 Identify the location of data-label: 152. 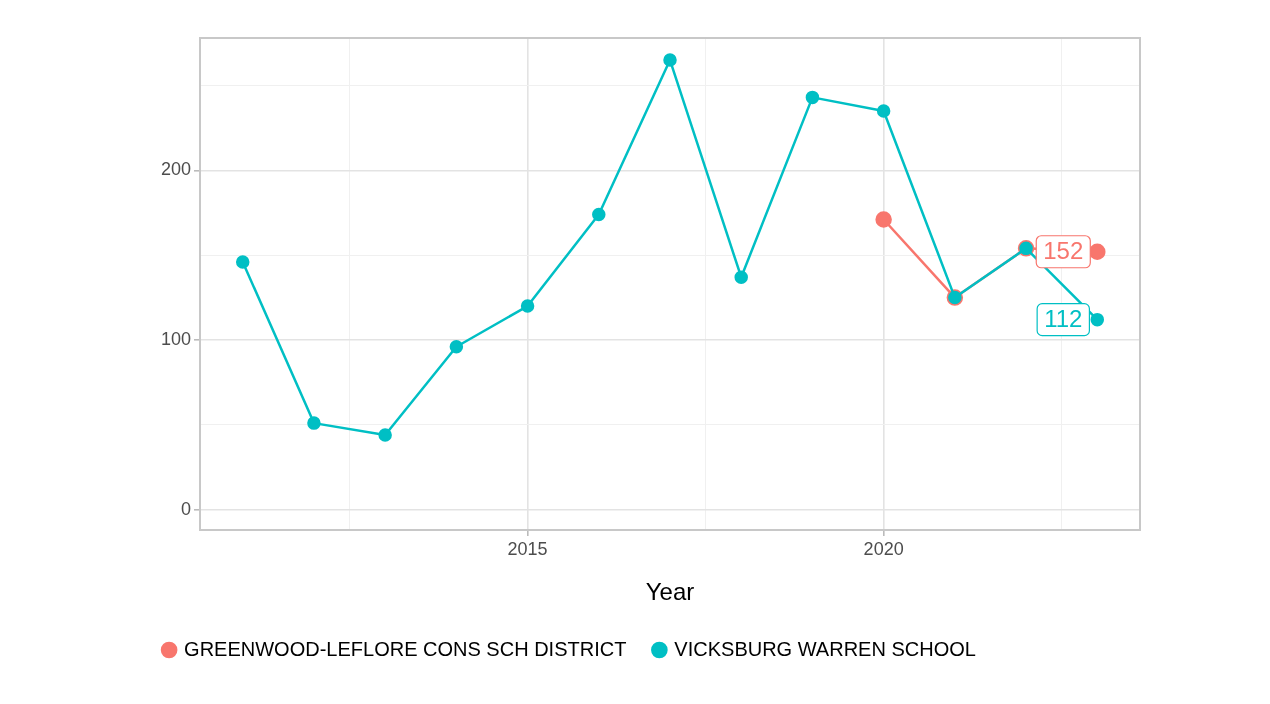
(1063, 251).